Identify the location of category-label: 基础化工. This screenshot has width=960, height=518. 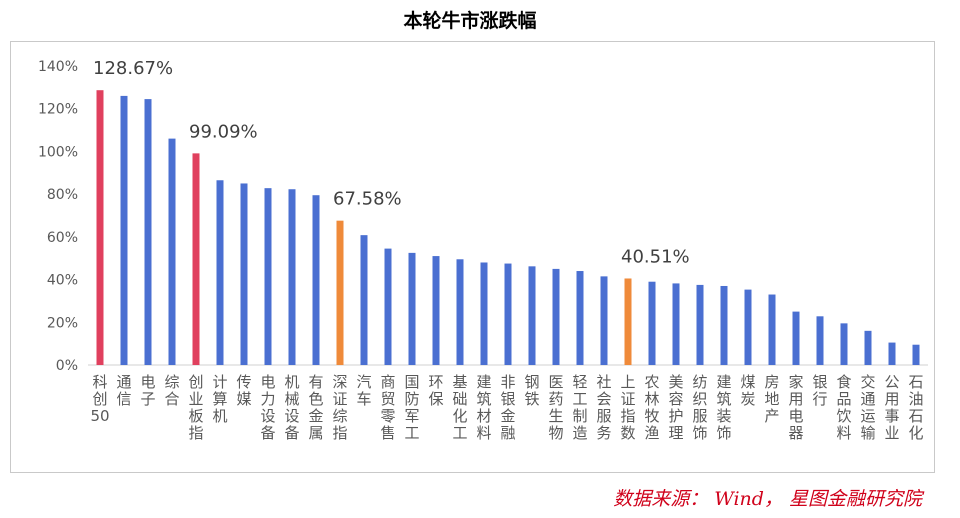
(459, 407).